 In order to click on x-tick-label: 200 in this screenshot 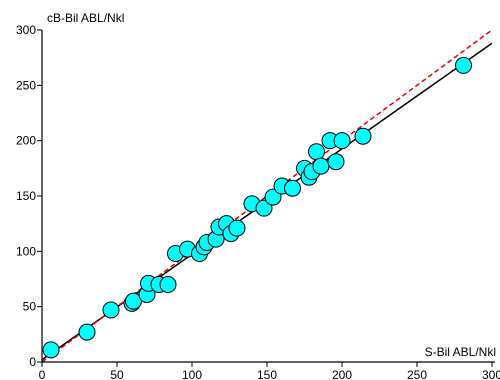, I will do `click(342, 374)`.